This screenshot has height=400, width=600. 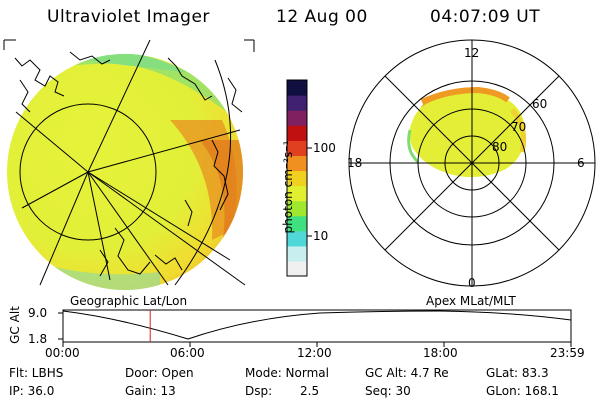 I want to click on time-tick-3: 18:00, so click(x=440, y=353).